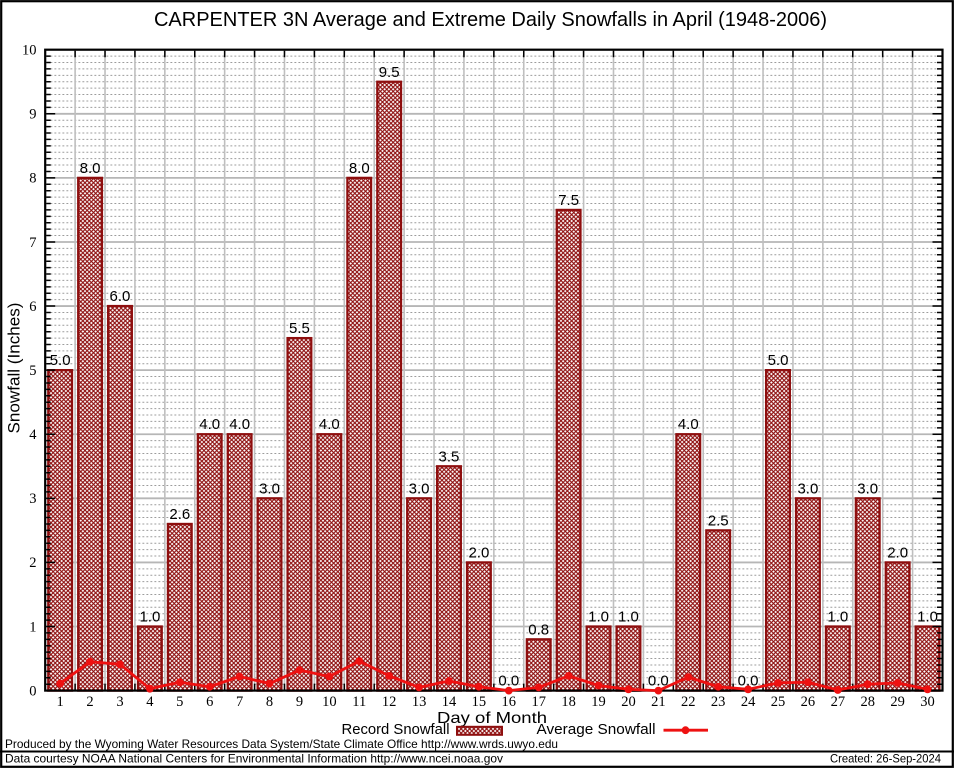 Image resolution: width=954 pixels, height=768 pixels. Describe the element at coordinates (885, 759) in the screenshot. I see `svg-text: Created: 26-Sep-2024` at that location.